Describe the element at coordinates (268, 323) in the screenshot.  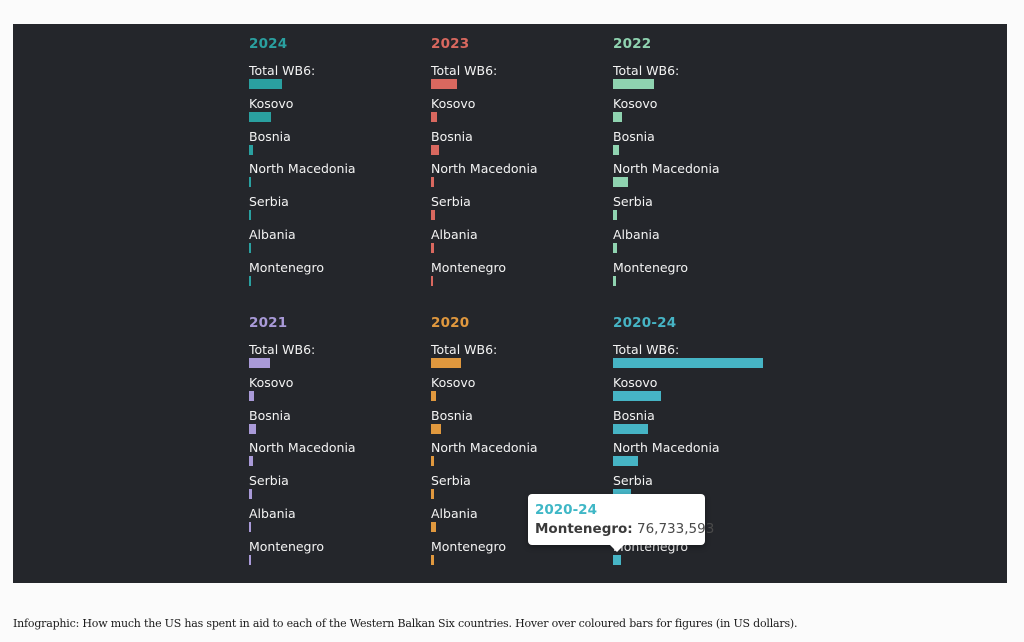
I see `panel-title: 2021` at that location.